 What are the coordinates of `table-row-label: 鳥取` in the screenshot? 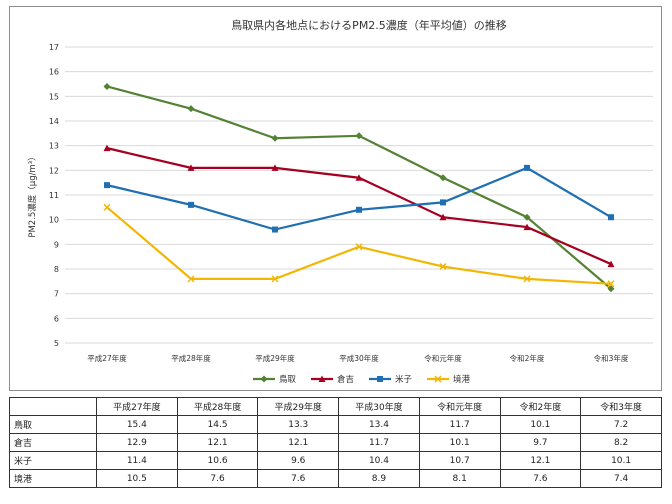 It's located at (53, 424).